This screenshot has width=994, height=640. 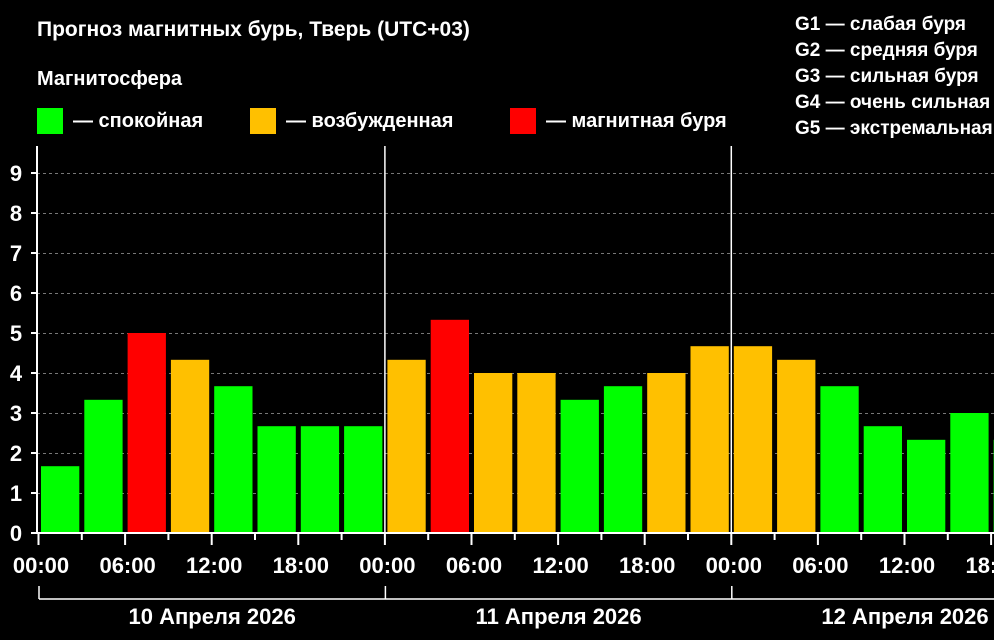 What do you see at coordinates (894, 102) in the screenshot?
I see `g-scale-item: G4 — очень сильная буря` at bounding box center [894, 102].